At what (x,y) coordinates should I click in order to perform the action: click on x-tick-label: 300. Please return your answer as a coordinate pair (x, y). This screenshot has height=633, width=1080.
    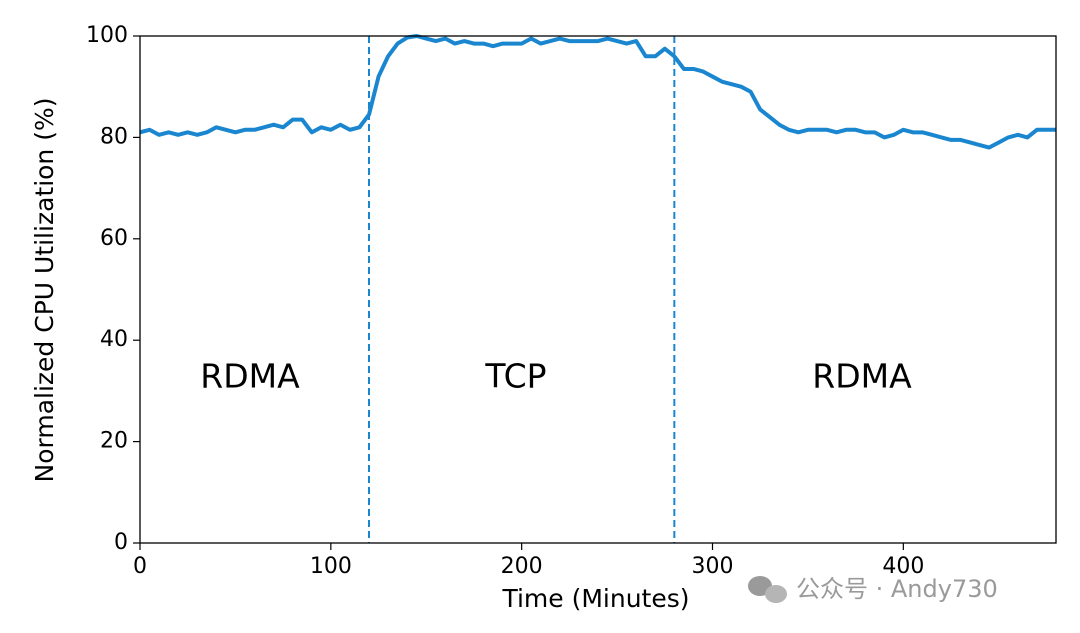
    Looking at the image, I should click on (713, 566).